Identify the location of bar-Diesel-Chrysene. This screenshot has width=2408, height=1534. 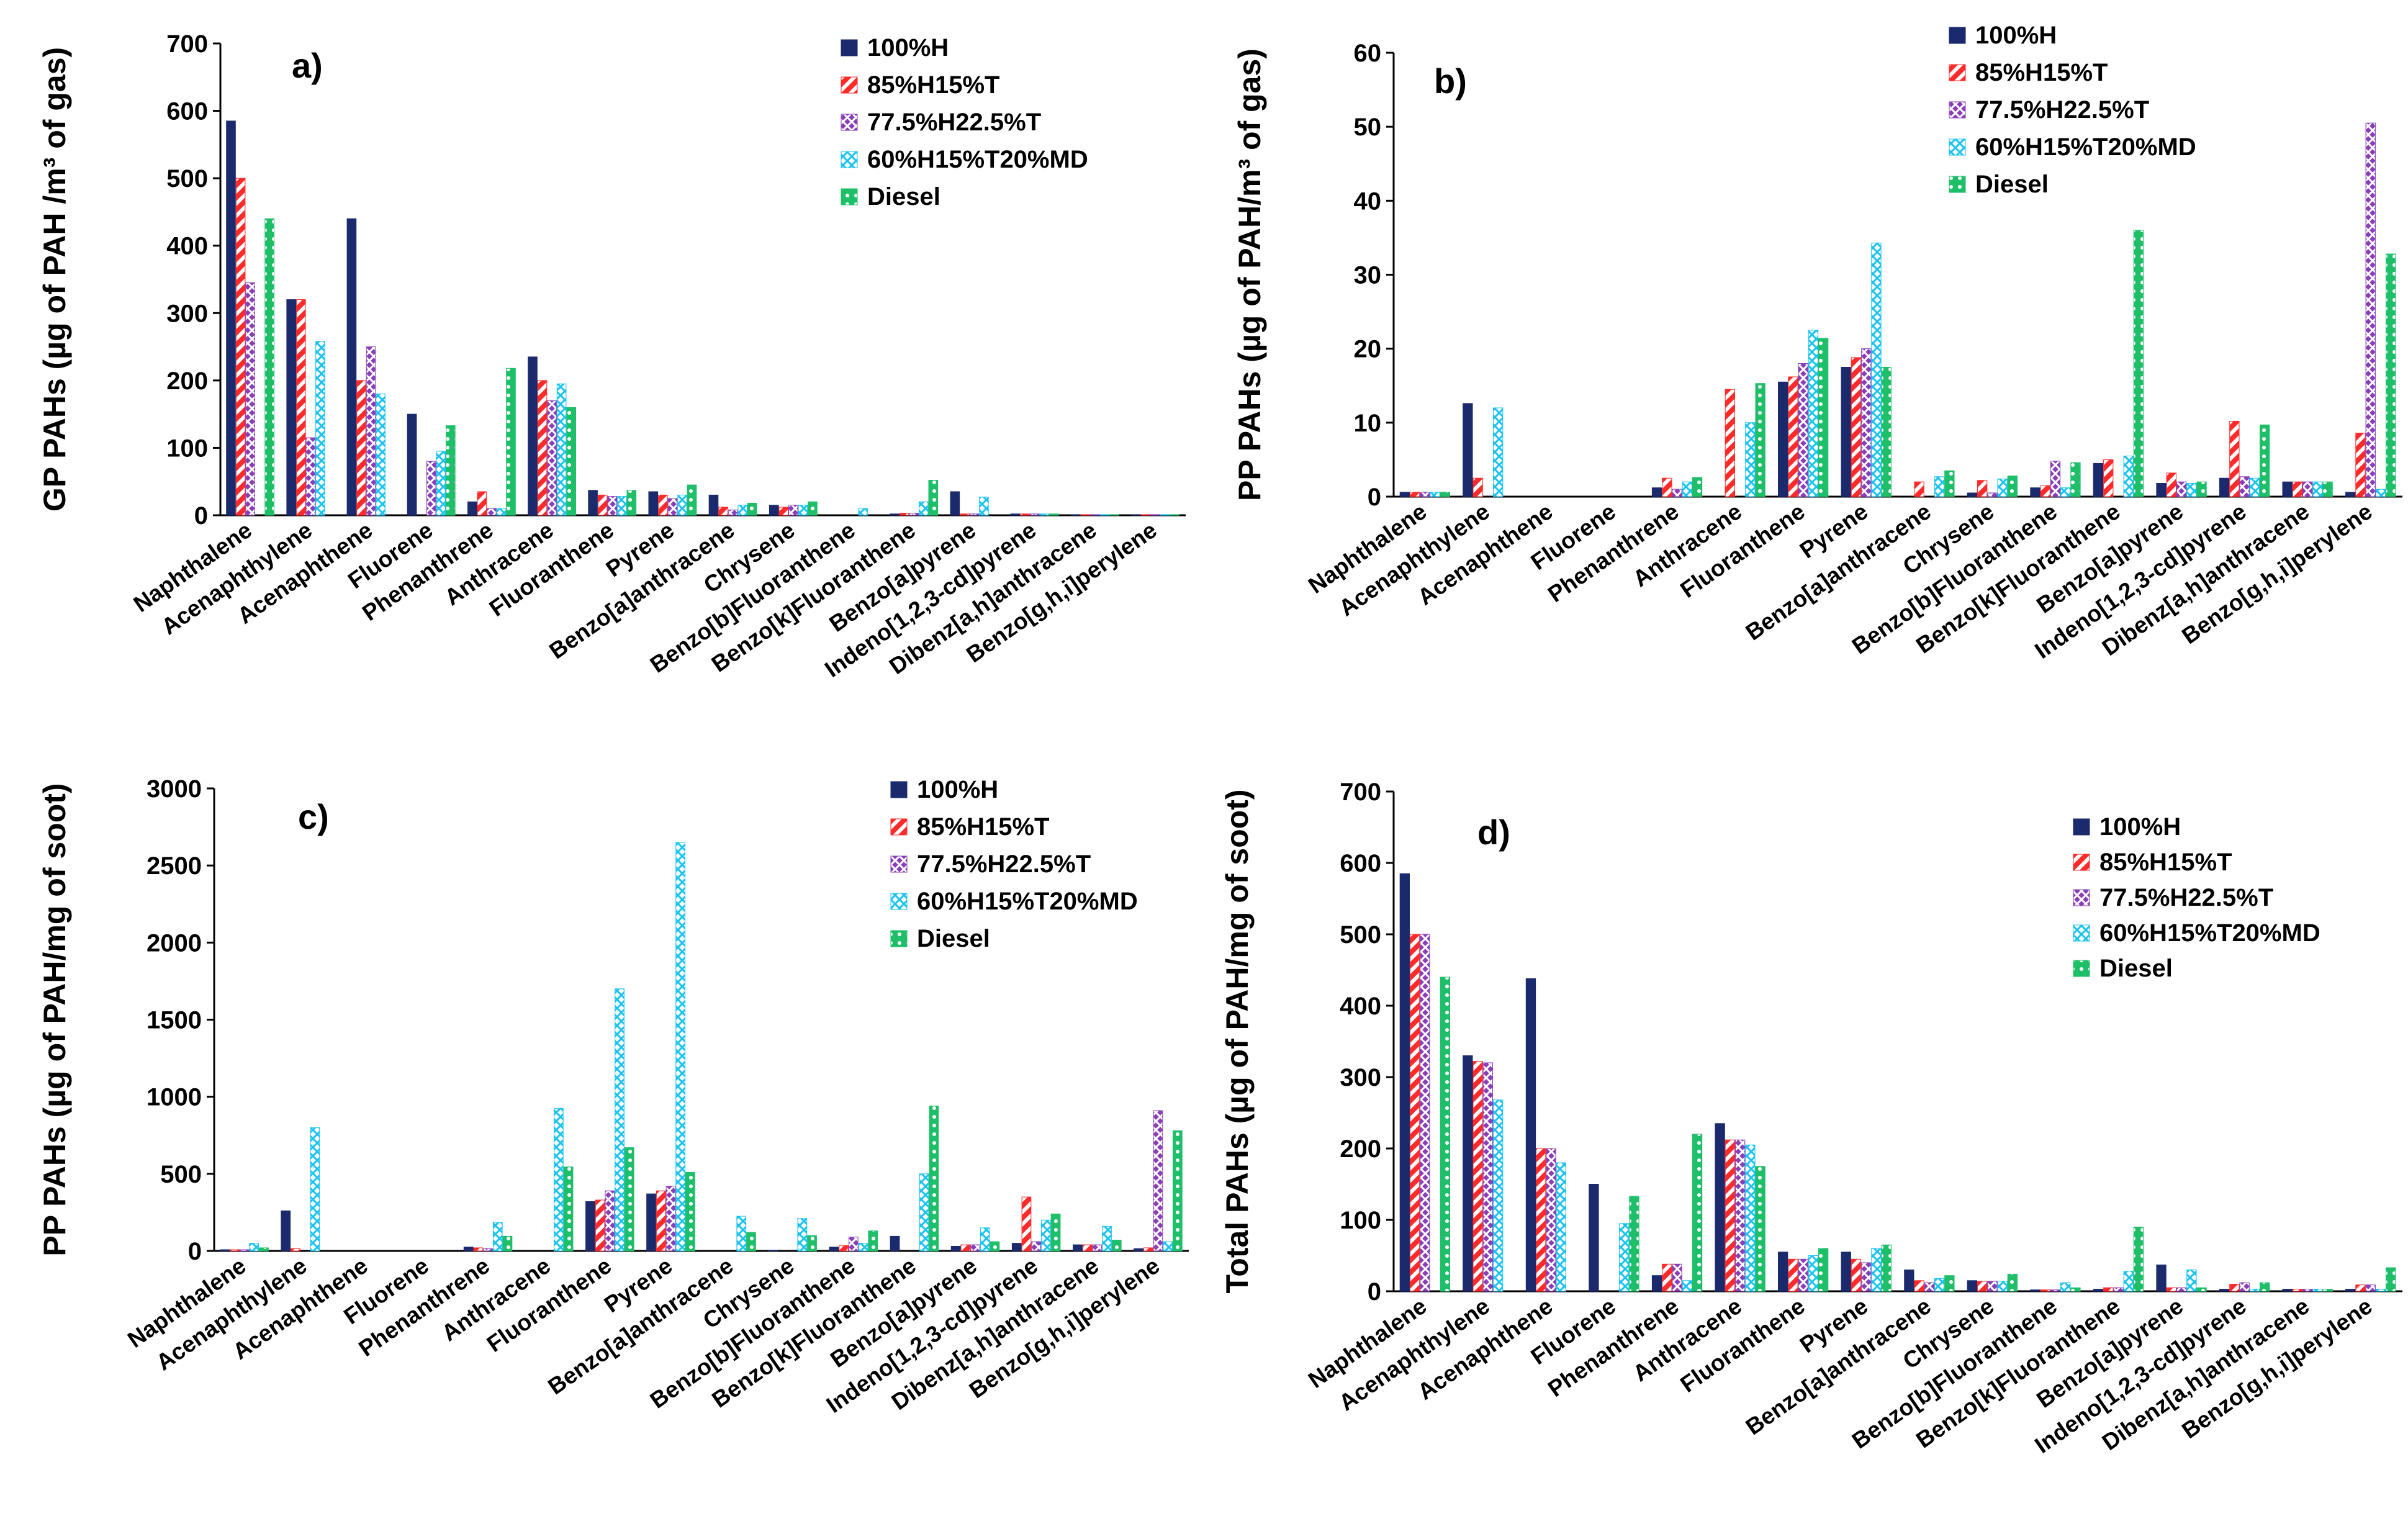
(812, 1244).